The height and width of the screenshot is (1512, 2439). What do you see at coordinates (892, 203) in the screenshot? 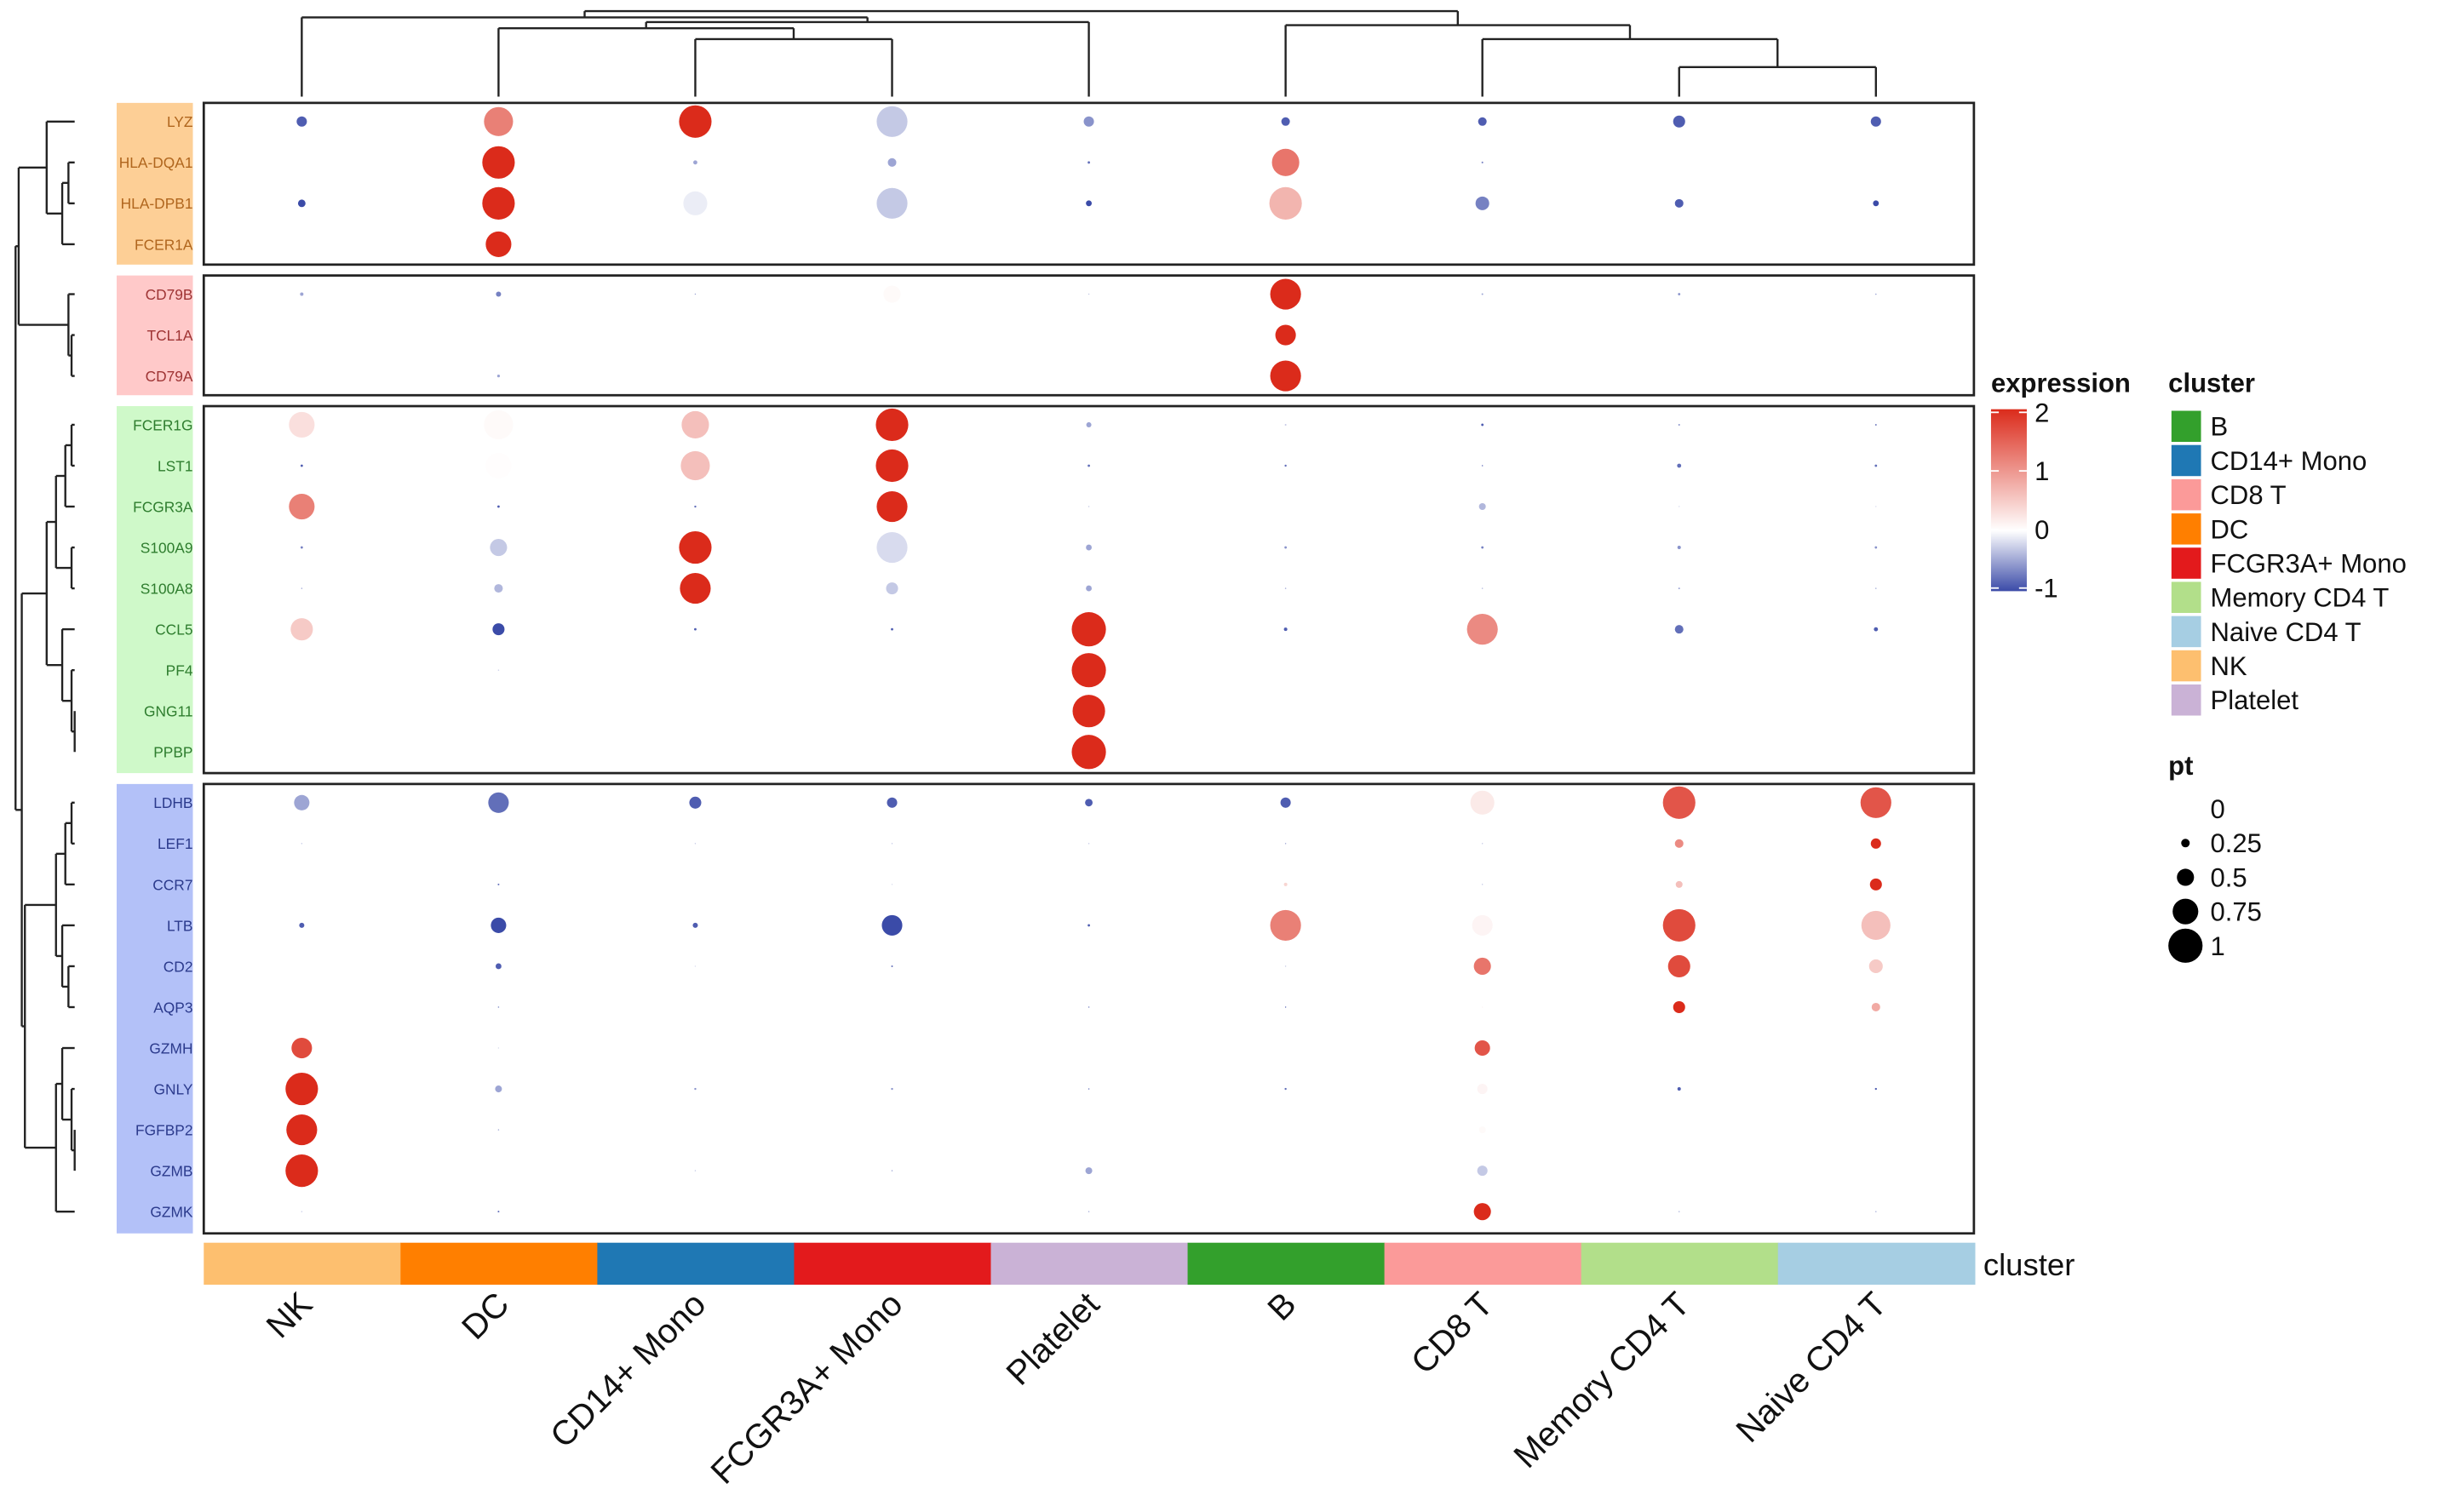
I see `dot-HLA-DPB1-FCGR3A+ Mono` at bounding box center [892, 203].